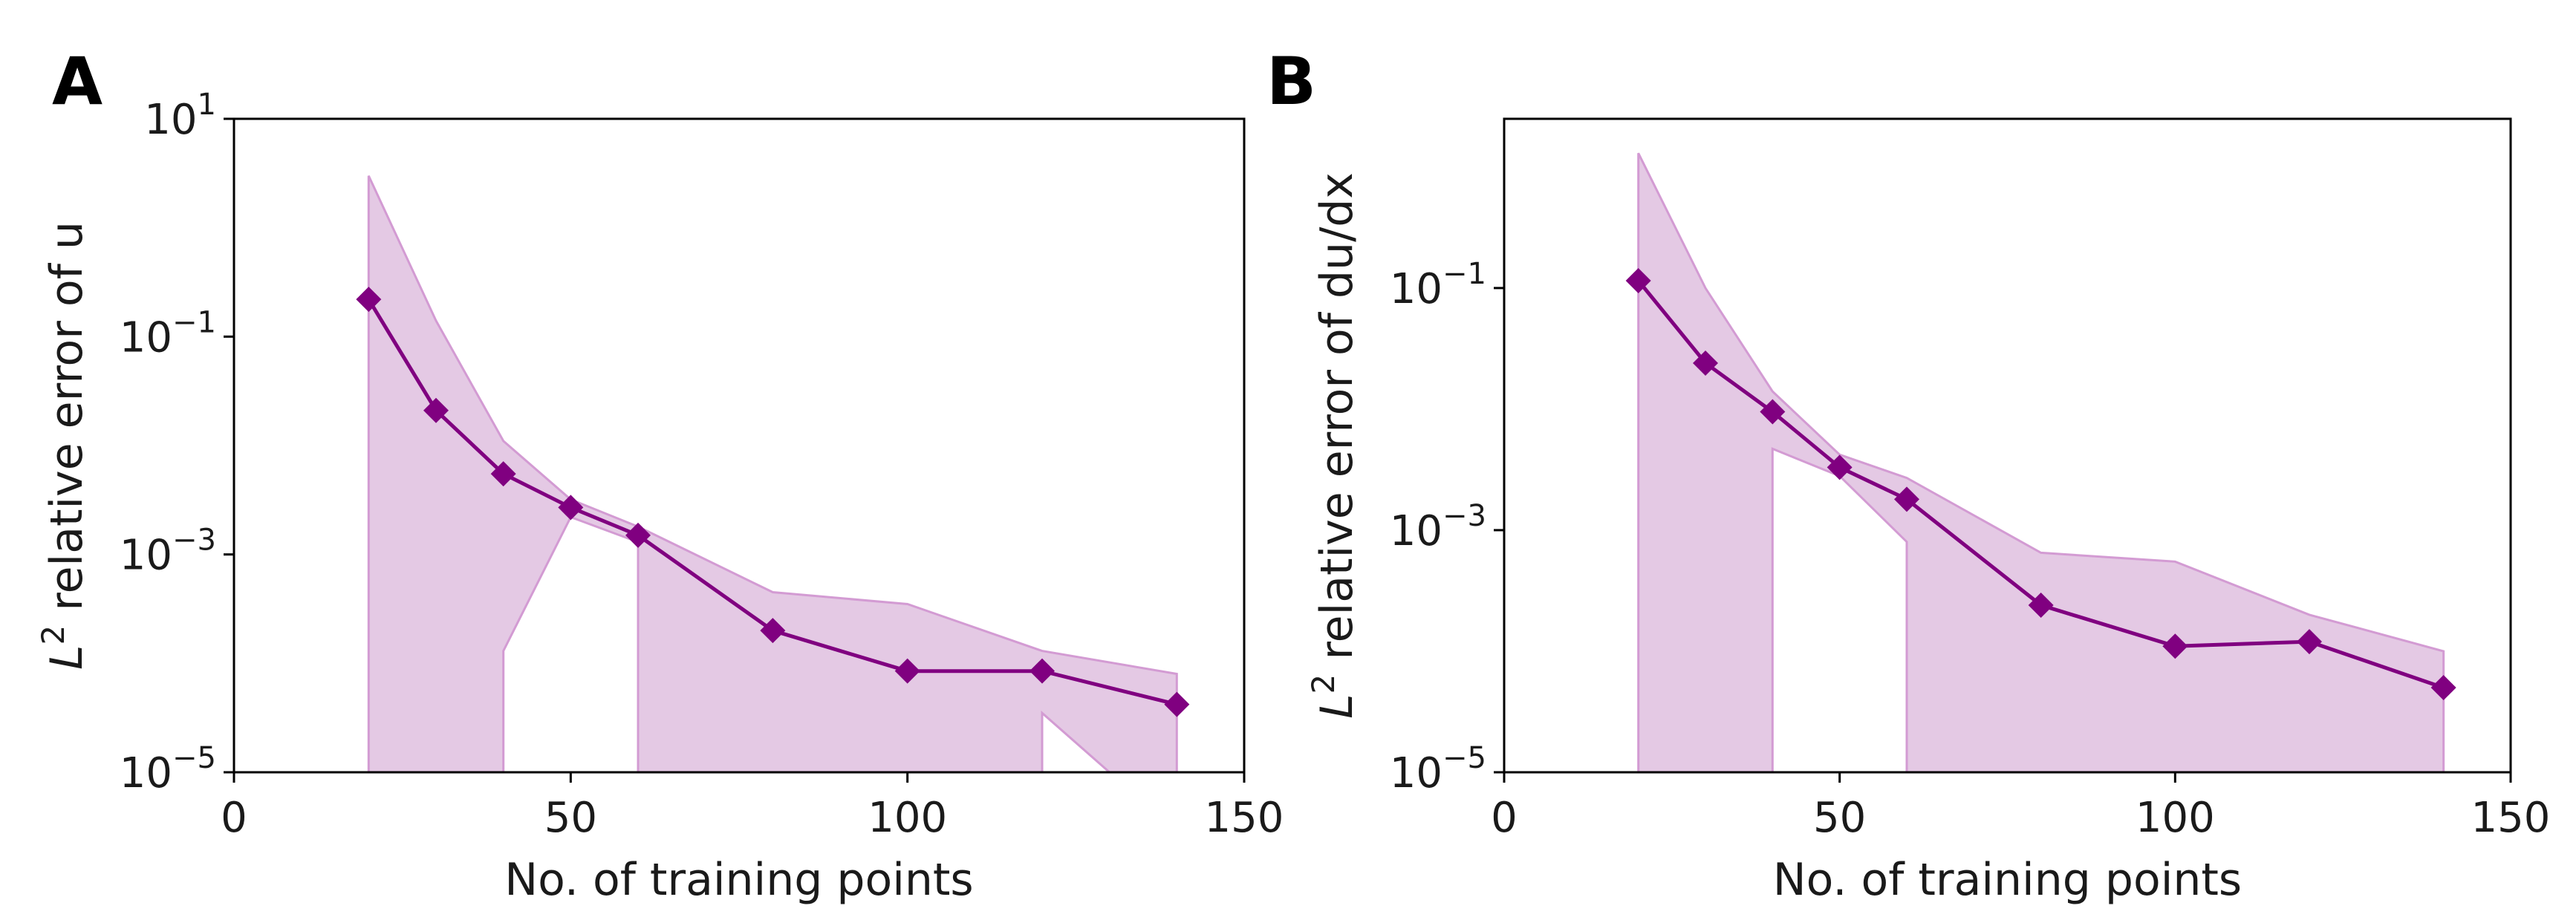 The image size is (2576, 923). I want to click on y-axis-label-text: relative error of du/dx, so click(1337, 423).